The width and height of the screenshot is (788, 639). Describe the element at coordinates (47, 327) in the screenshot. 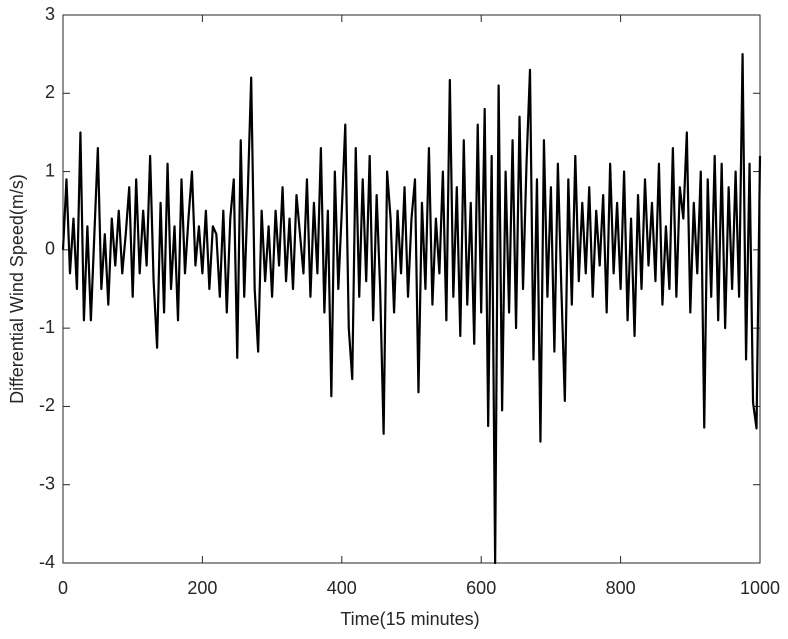

I see `y-tick-label: -1` at that location.